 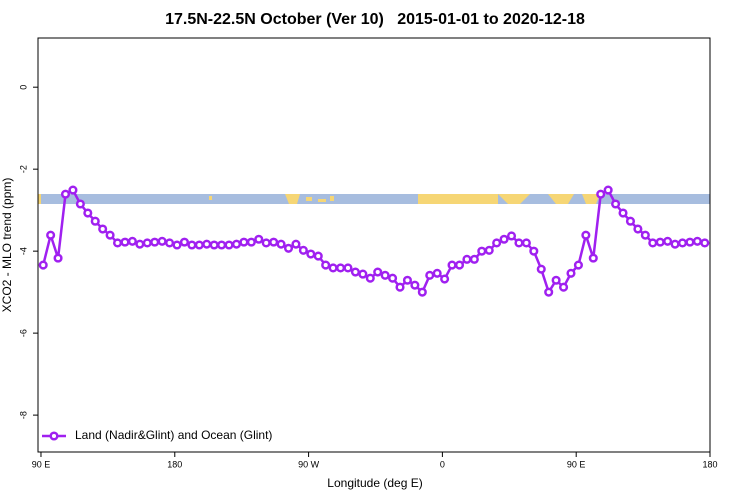 What do you see at coordinates (23, 169) in the screenshot?
I see `y-tick-label: -2` at bounding box center [23, 169].